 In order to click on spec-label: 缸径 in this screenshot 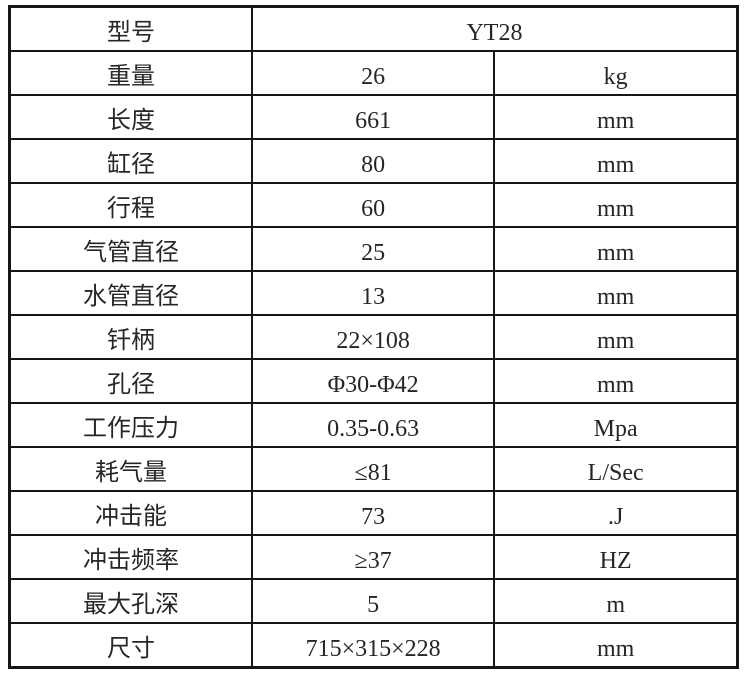, I will do `click(130, 161)`.